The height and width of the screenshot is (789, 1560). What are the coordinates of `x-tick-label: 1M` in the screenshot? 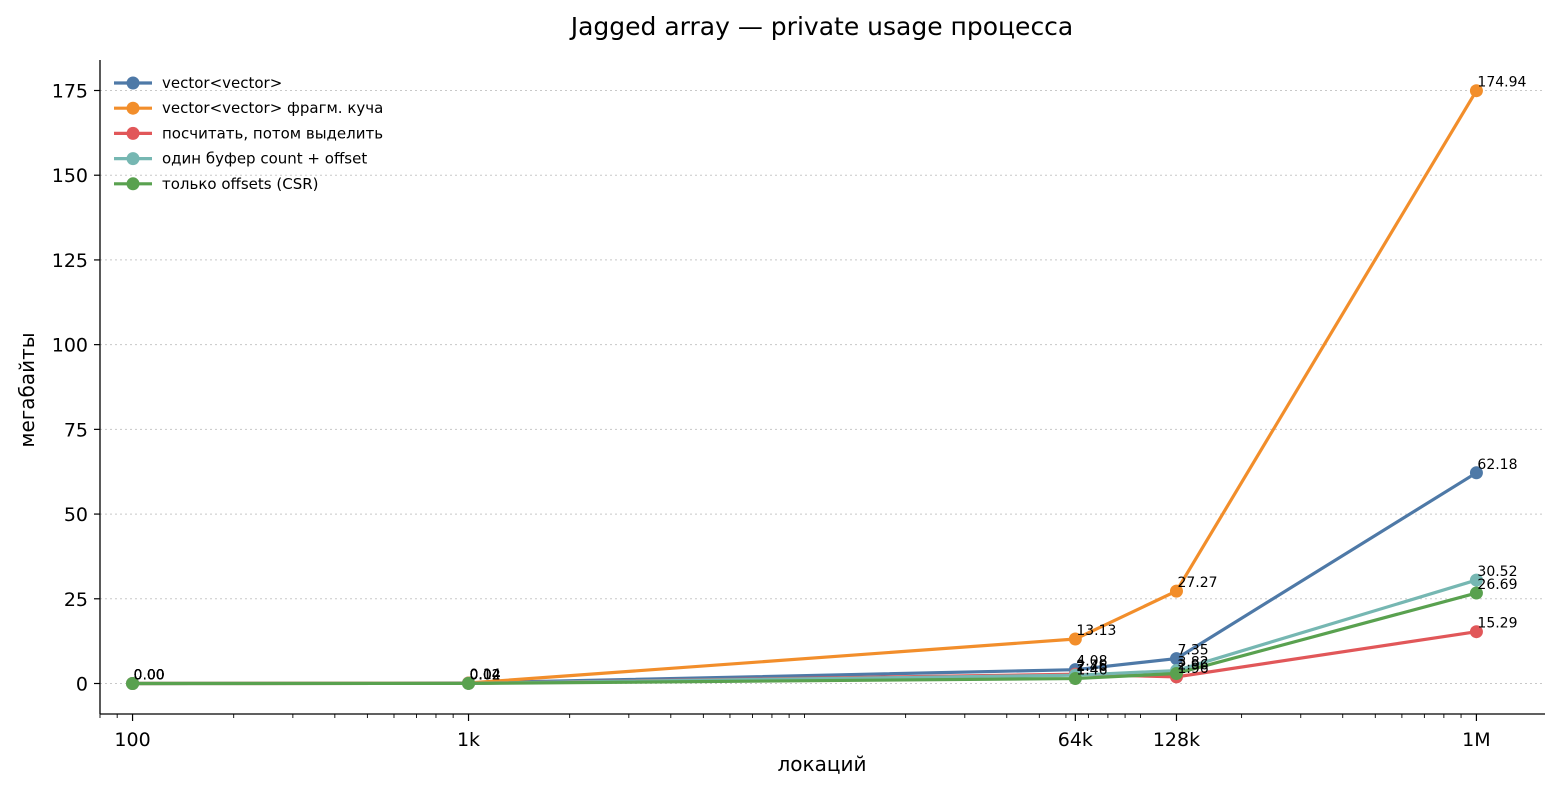 It's located at (1476, 740).